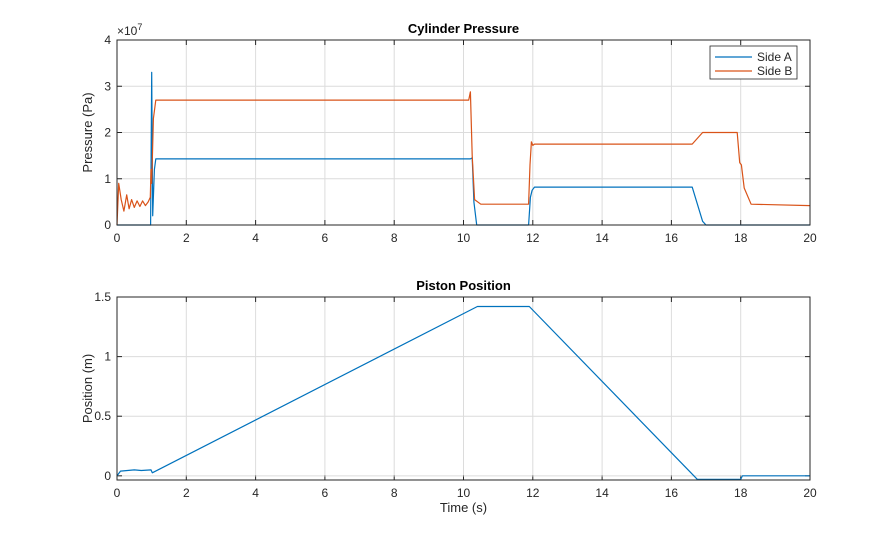 The width and height of the screenshot is (895, 540). Describe the element at coordinates (107, 133) in the screenshot. I see `y-tick-label: 2` at that location.